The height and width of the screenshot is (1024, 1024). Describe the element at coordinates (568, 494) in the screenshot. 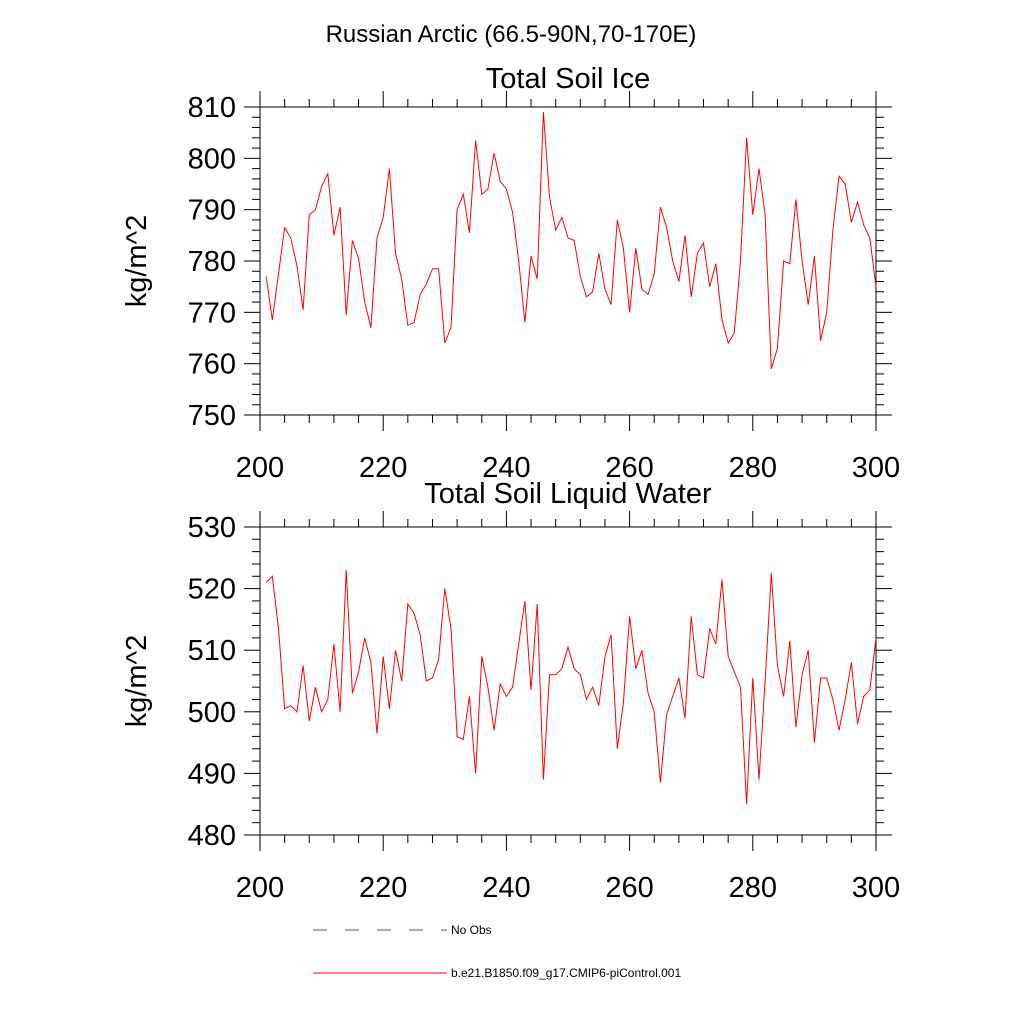

I see `panel-title: Total Soil Liquid Water` at that location.